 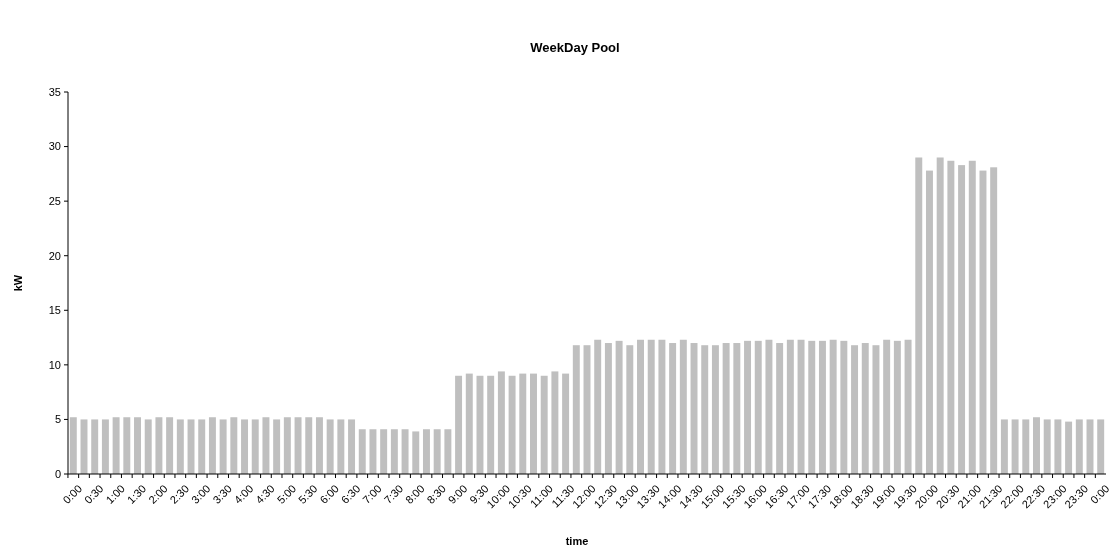 I want to click on y-tick-label: 5, so click(x=57, y=419).